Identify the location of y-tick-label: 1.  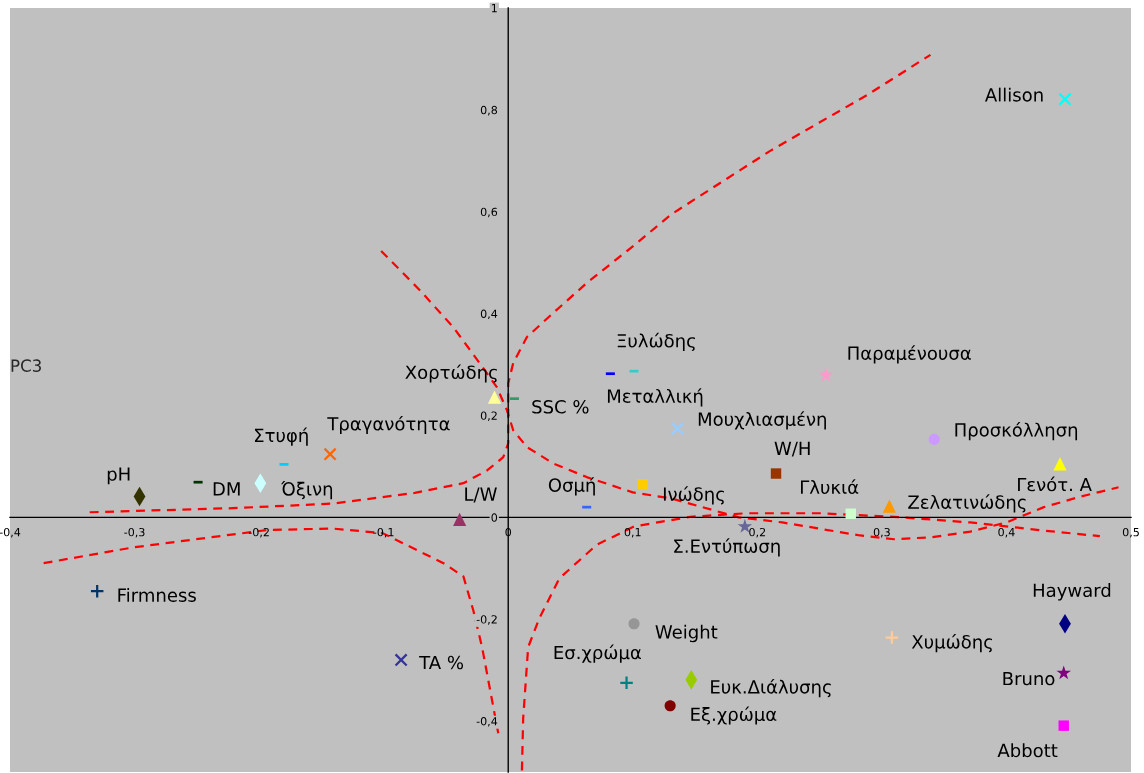
(494, 8).